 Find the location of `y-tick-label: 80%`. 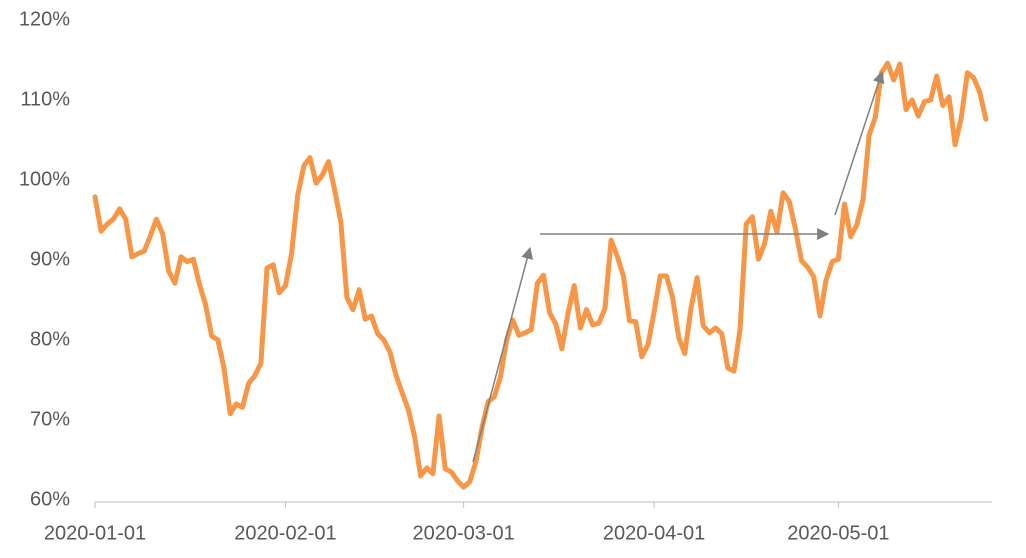

y-tick-label: 80% is located at coordinates (50, 339).